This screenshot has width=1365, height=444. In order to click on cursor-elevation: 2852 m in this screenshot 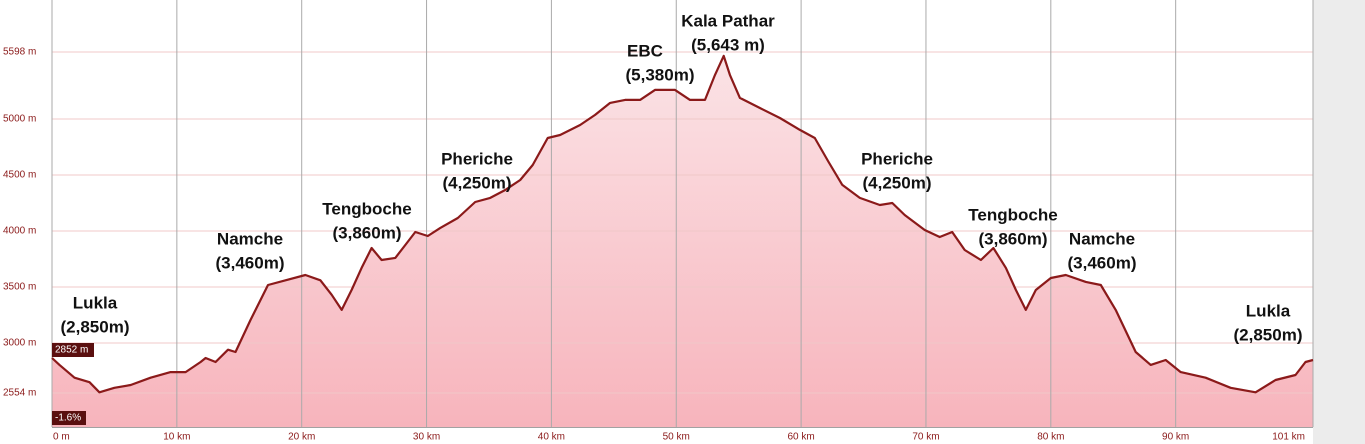, I will do `click(71, 350)`.